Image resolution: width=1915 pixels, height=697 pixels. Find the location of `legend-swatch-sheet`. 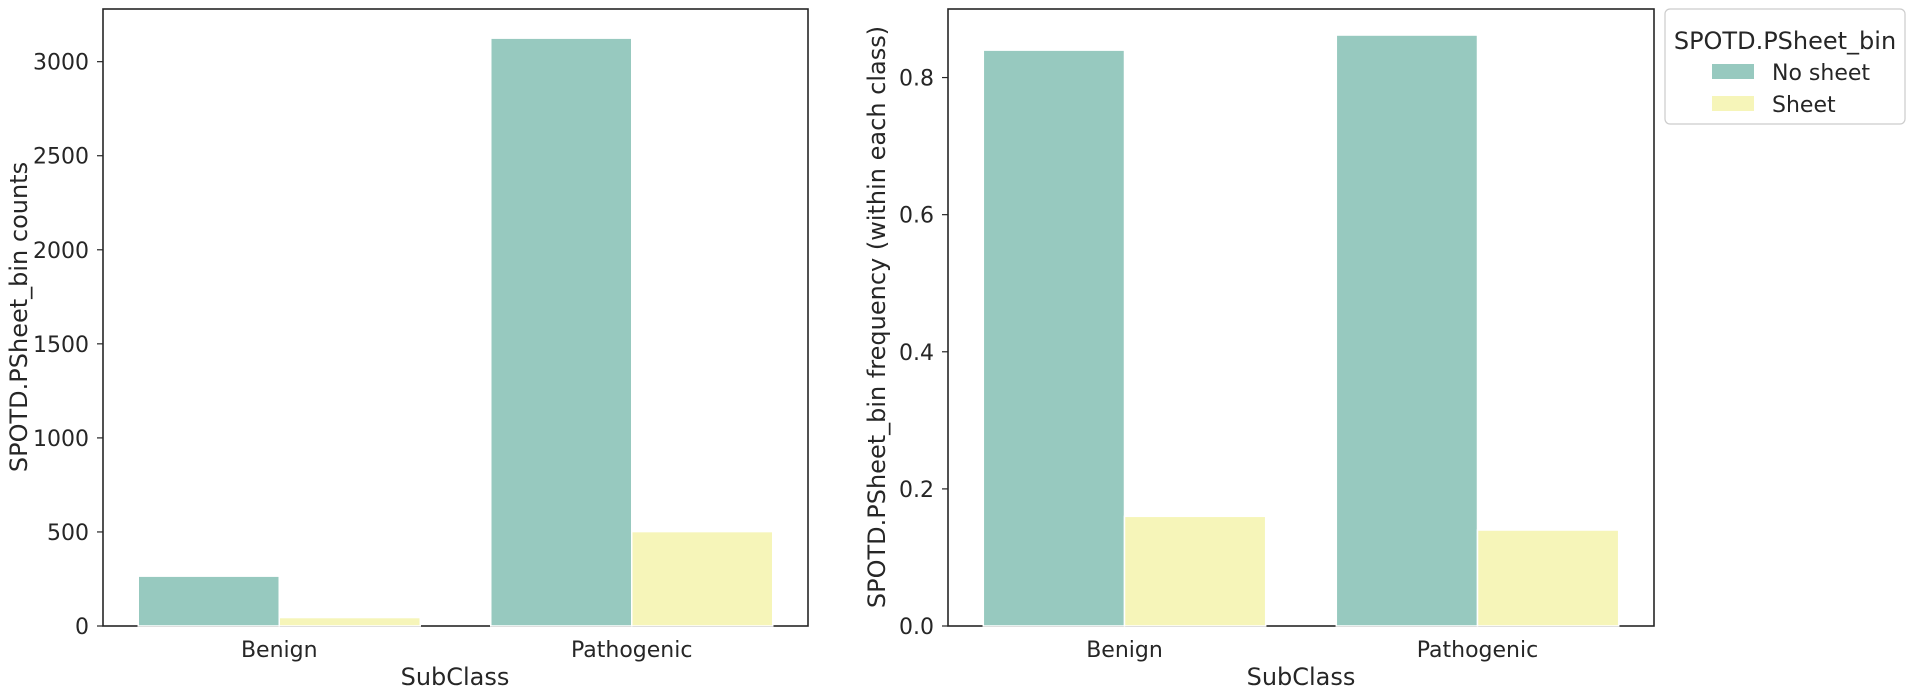

legend-swatch-sheet is located at coordinates (1733, 103).